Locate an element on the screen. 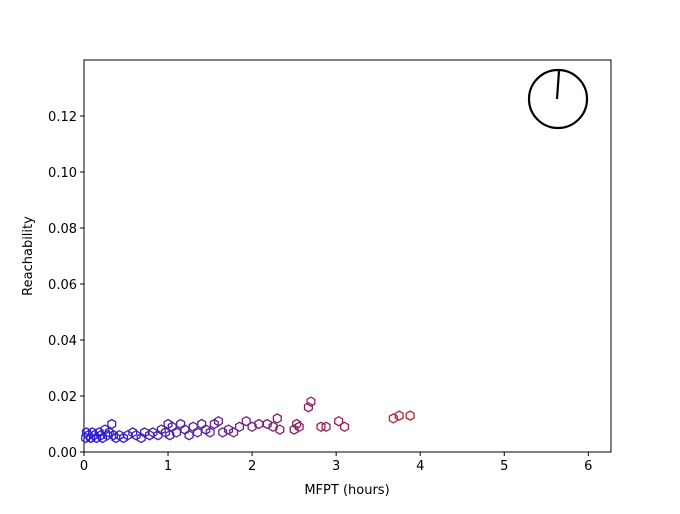 Image resolution: width=680 pixels, height=514 pixels. x-tick-label: 3 is located at coordinates (336, 466).